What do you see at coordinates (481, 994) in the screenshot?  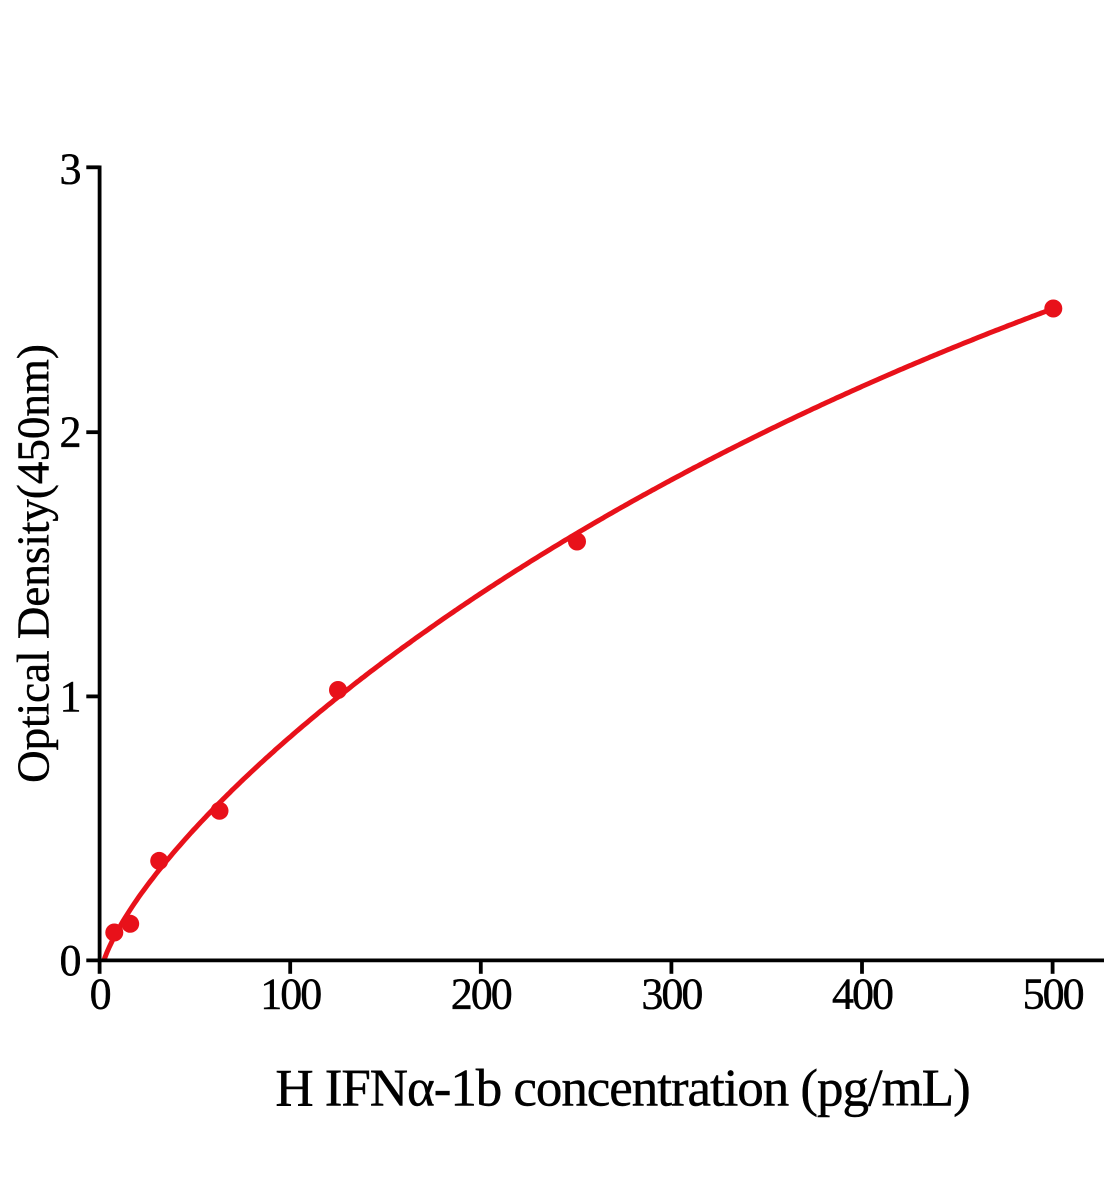 I see `svg-text: 200` at bounding box center [481, 994].